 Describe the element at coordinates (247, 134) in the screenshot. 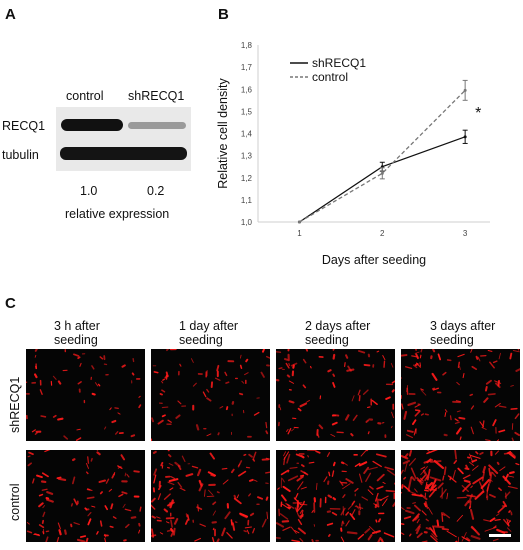

I see `y-tick-label: 1,4` at that location.